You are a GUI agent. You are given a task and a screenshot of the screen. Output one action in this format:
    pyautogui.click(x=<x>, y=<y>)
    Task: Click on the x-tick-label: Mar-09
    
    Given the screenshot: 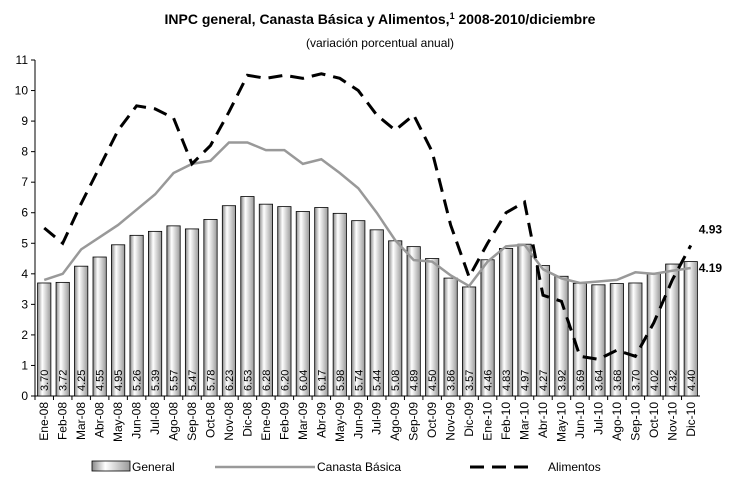 What is the action you would take?
    pyautogui.click(x=303, y=421)
    